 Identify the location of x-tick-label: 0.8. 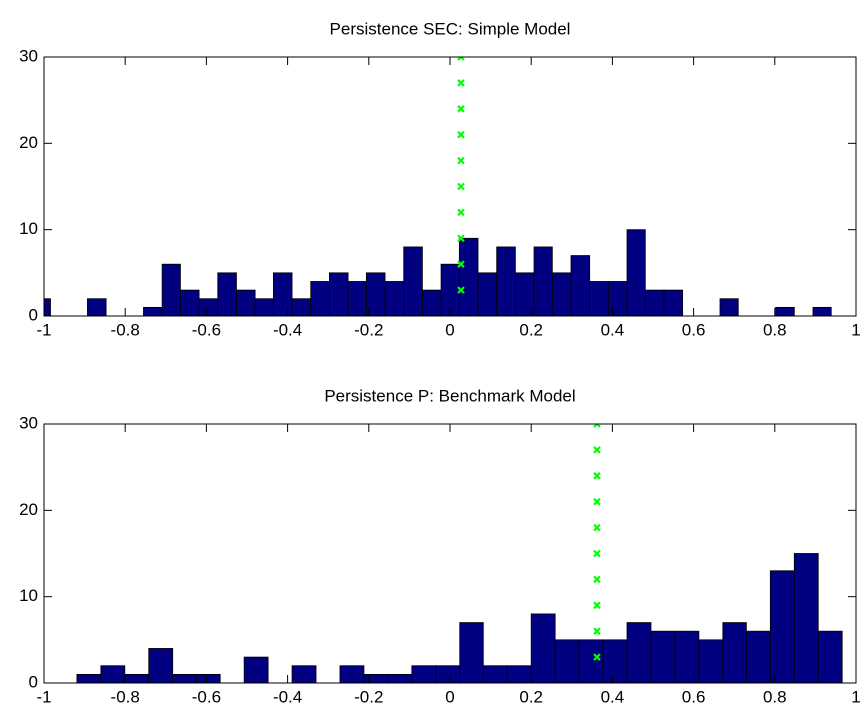
(775, 329).